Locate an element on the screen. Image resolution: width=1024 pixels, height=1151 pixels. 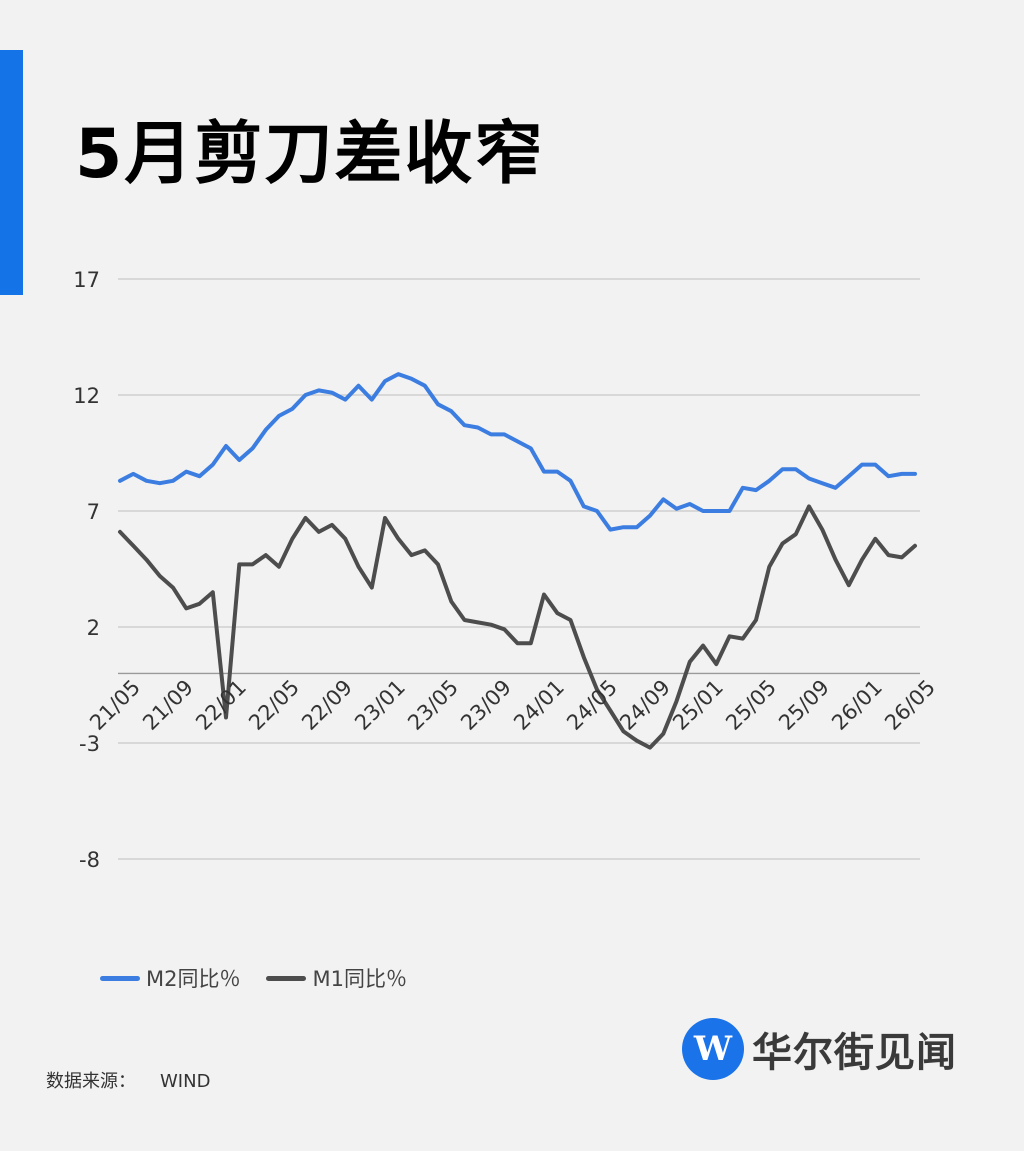
accent-bar is located at coordinates (11, 172).